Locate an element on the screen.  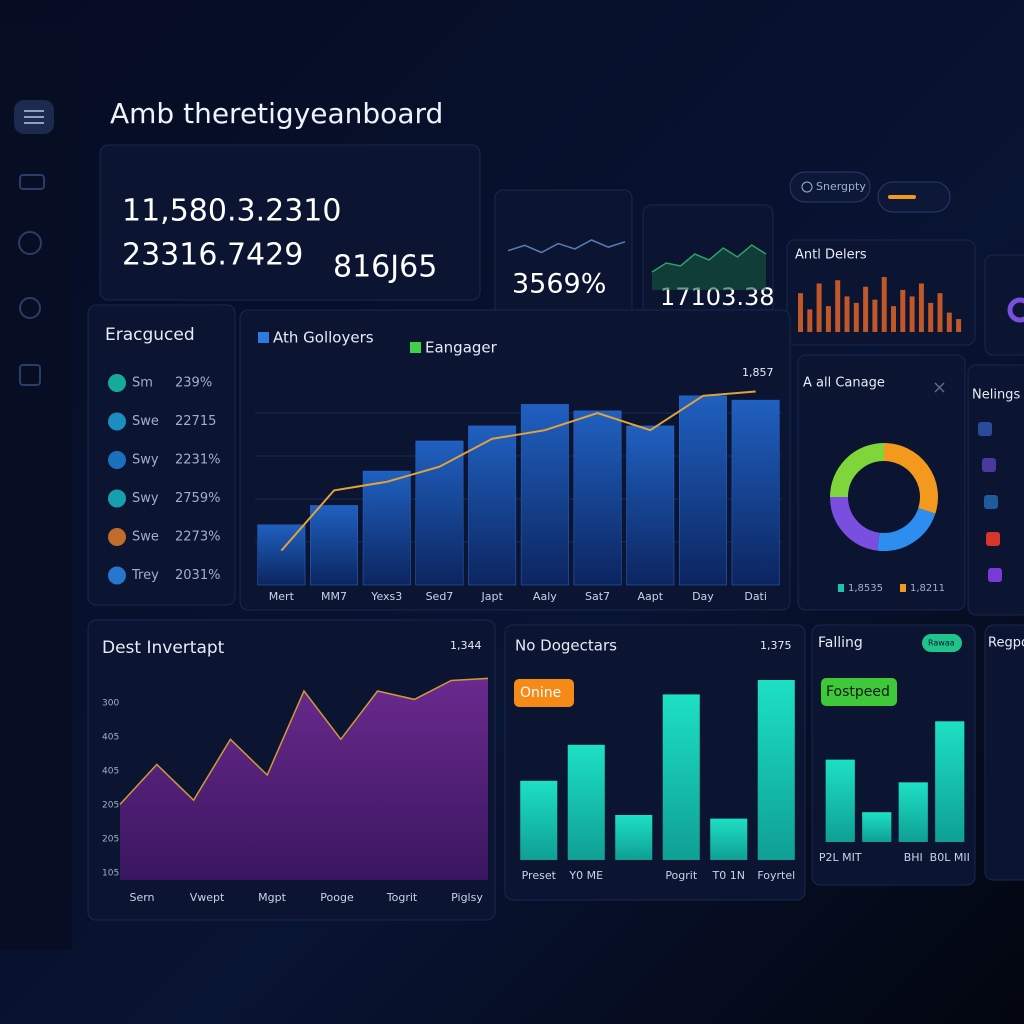
panel-title: A all Canage is located at coordinates (844, 383).